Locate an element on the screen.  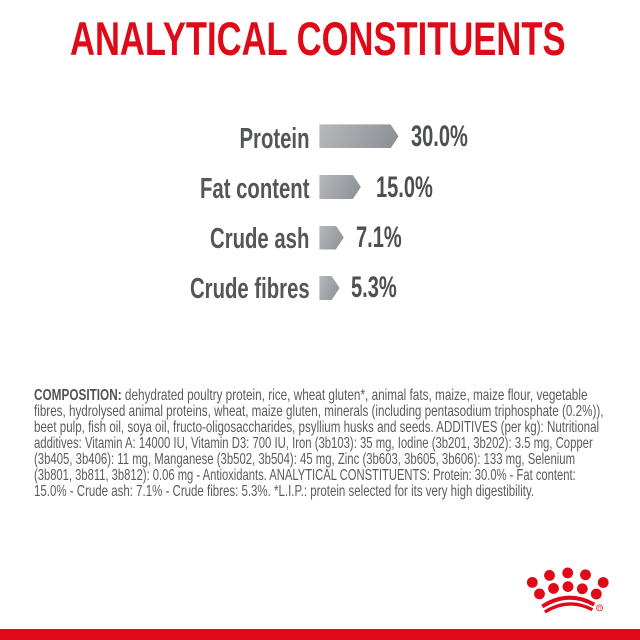
svg-text: R is located at coordinates (599, 608).